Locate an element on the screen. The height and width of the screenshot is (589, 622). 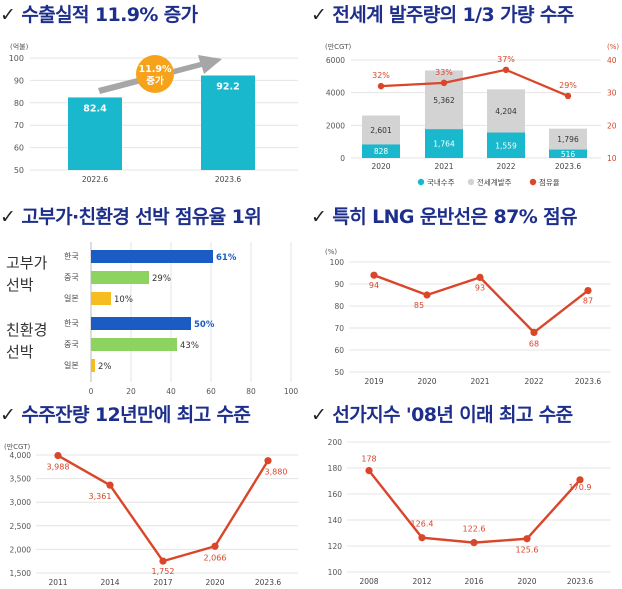
world-value-label: 4,204 is located at coordinates (506, 111).